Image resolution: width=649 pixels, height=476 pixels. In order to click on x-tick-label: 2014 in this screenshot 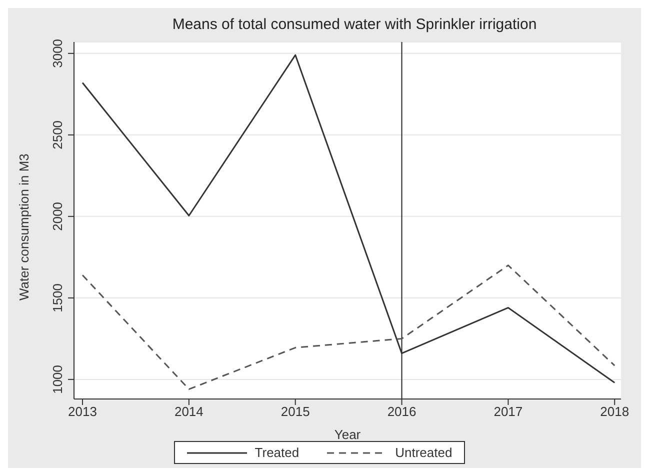, I will do `click(189, 412)`.